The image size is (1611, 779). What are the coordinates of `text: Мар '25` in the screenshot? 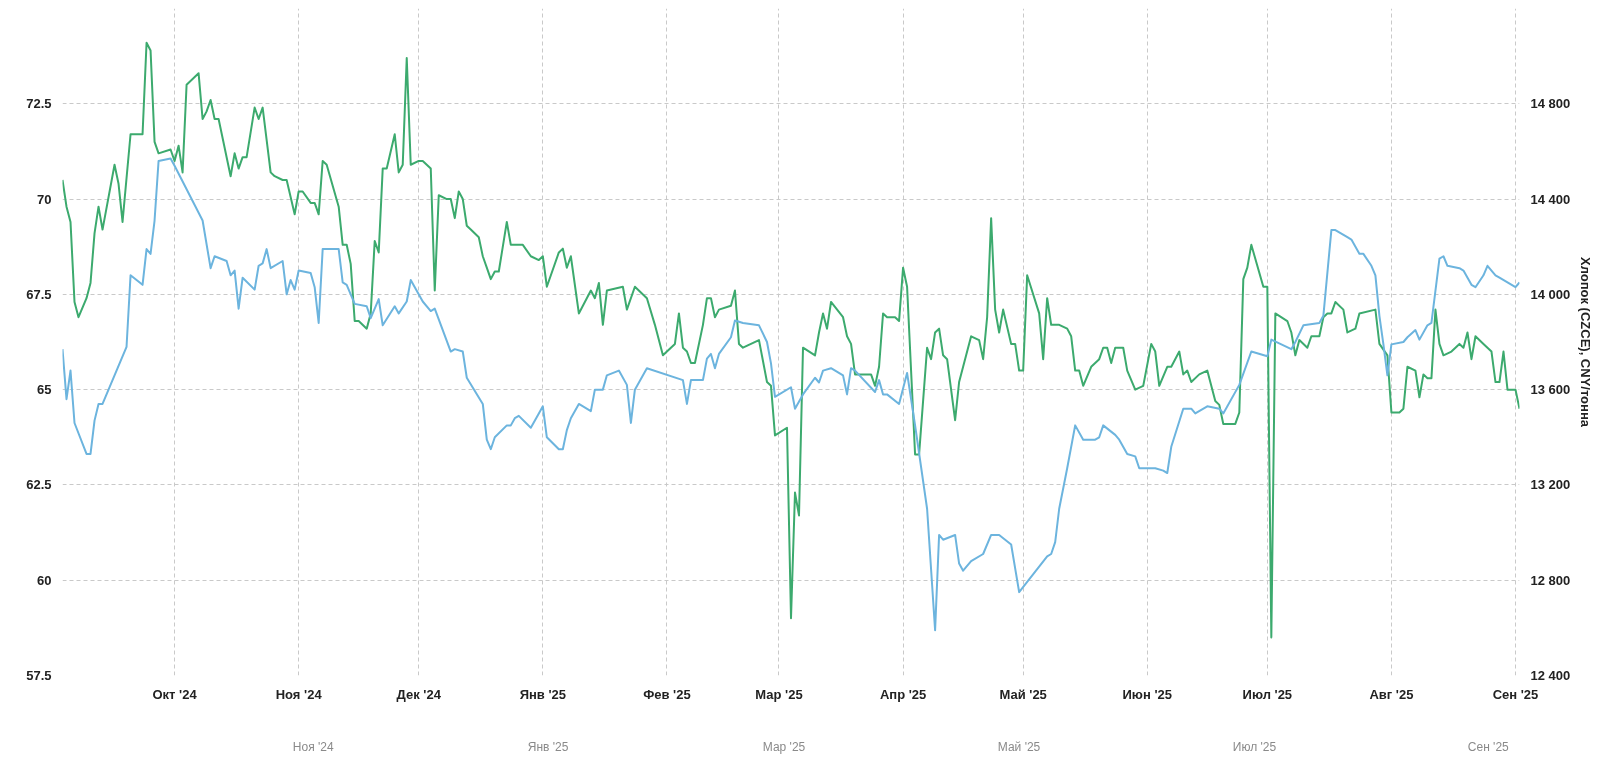 It's located at (784, 746).